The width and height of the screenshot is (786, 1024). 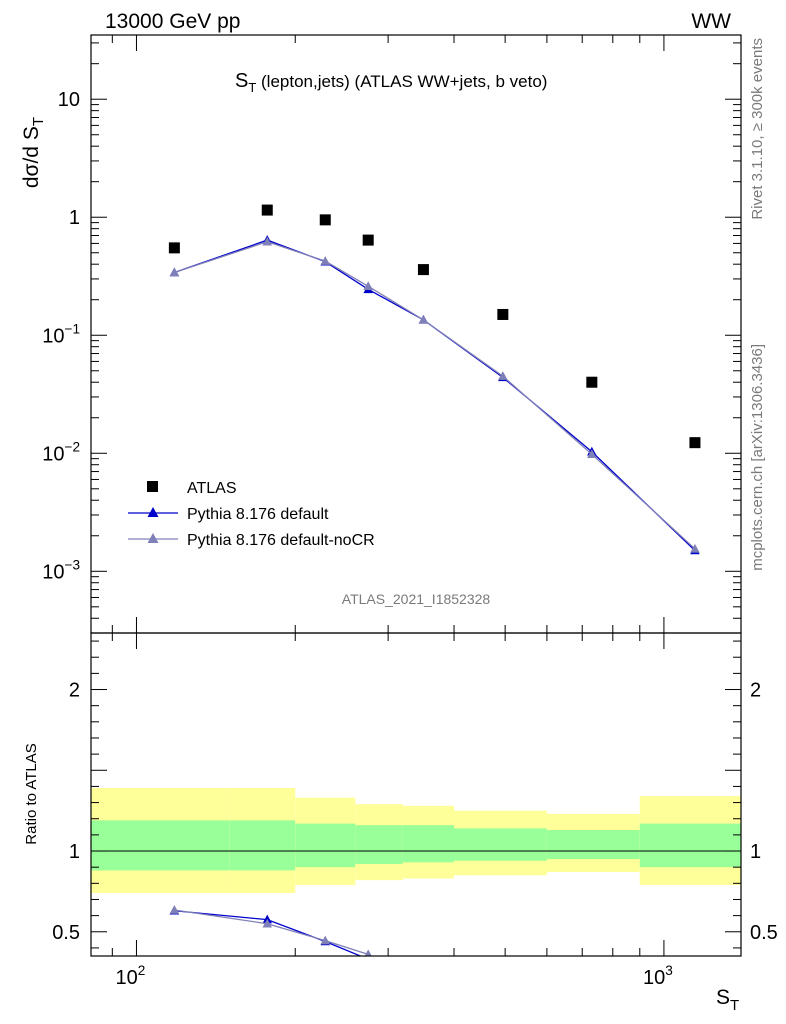 I want to click on ratio-ytick-label-right-2: 0.5, so click(x=764, y=933).